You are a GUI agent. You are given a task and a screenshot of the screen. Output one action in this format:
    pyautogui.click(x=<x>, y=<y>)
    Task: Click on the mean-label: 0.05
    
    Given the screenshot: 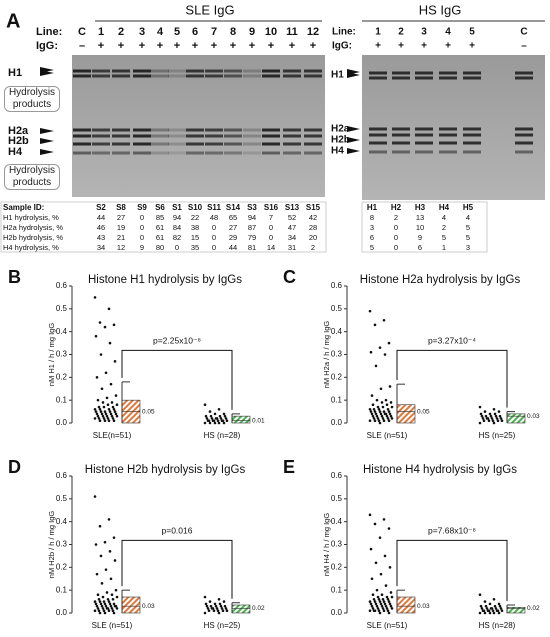 What is the action you would take?
    pyautogui.click(x=423, y=411)
    